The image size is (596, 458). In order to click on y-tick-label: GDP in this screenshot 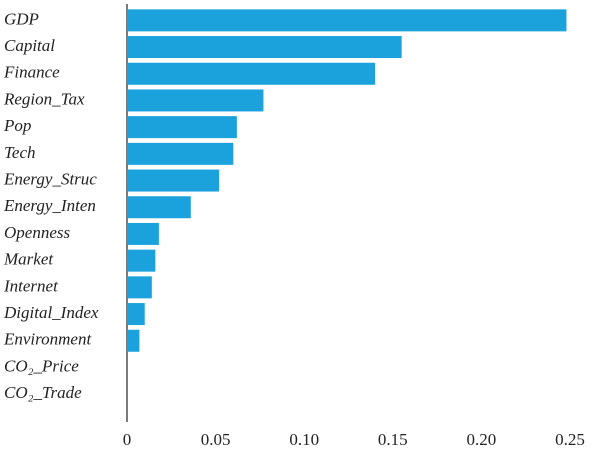, I will do `click(21, 18)`.